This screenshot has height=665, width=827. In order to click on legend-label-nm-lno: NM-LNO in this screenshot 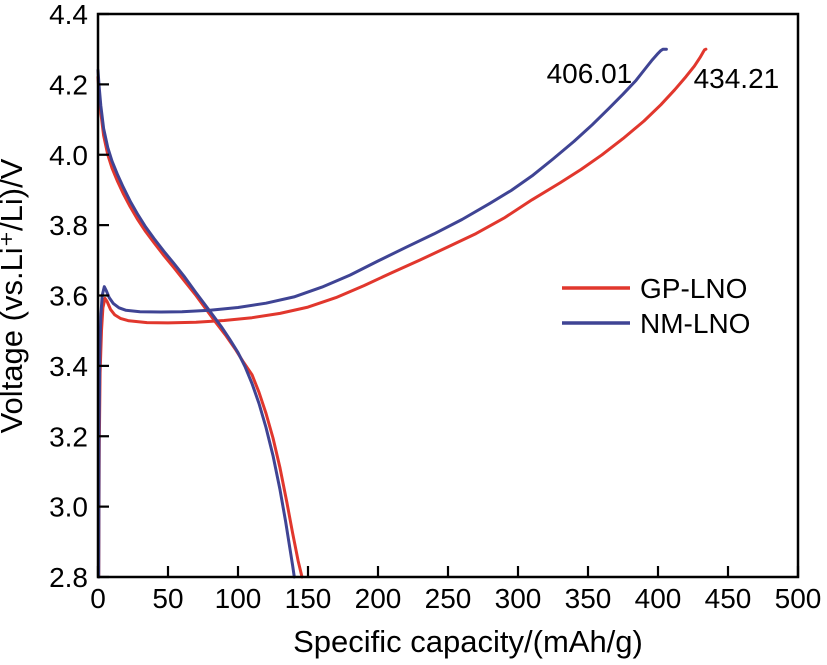, I will do `click(695, 323)`.